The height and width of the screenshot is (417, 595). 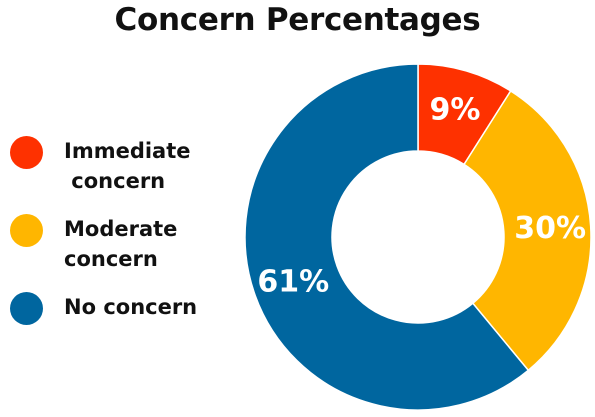 I want to click on legend-item-moderate-concern: Moderate concern, so click(x=115, y=242).